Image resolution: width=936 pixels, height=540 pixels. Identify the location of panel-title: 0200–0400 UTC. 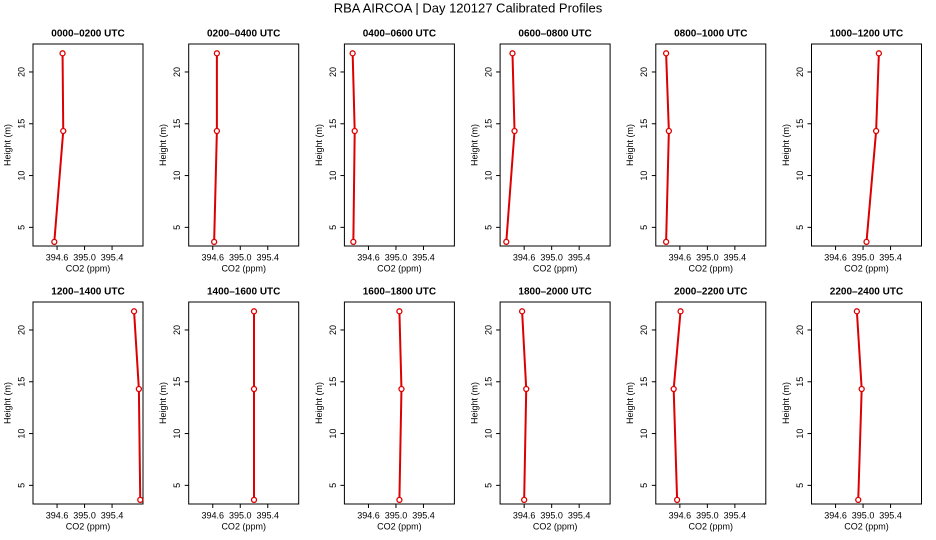
(243, 34).